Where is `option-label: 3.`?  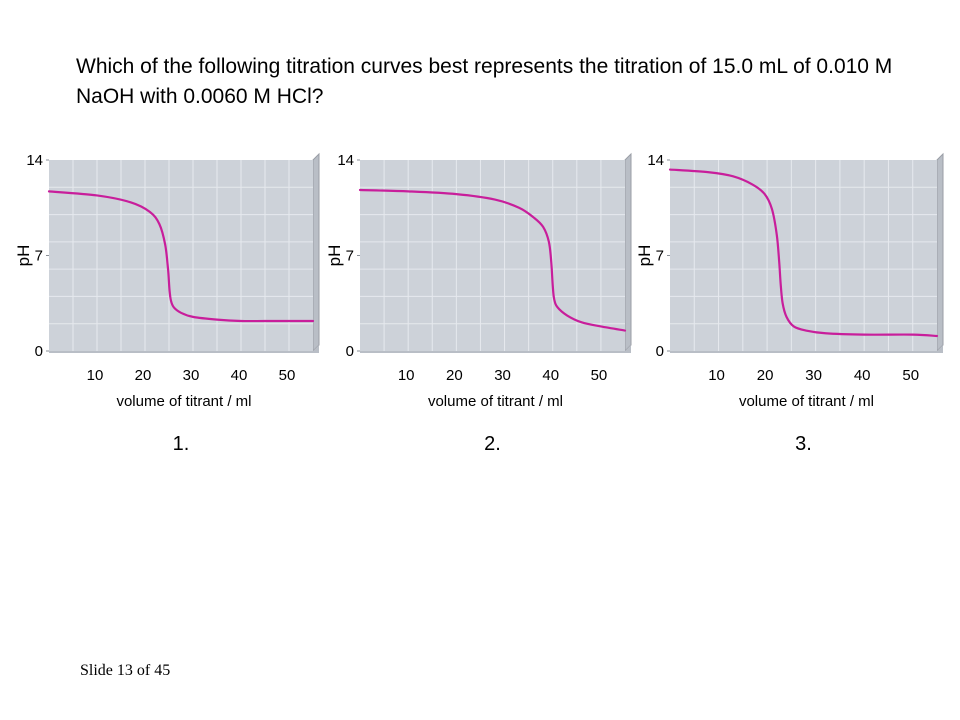
option-label: 3. is located at coordinates (803, 444).